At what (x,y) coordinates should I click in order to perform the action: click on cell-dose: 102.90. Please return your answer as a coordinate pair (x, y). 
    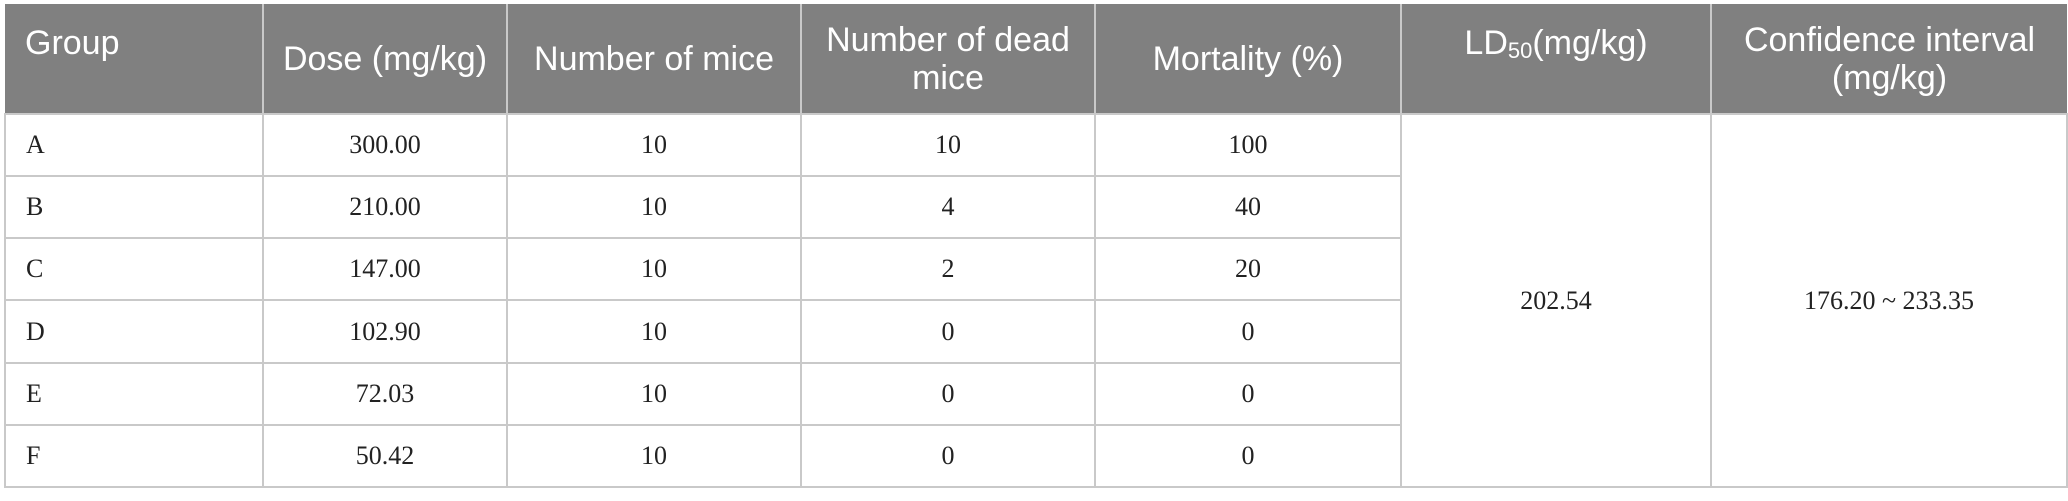
    Looking at the image, I should click on (385, 331).